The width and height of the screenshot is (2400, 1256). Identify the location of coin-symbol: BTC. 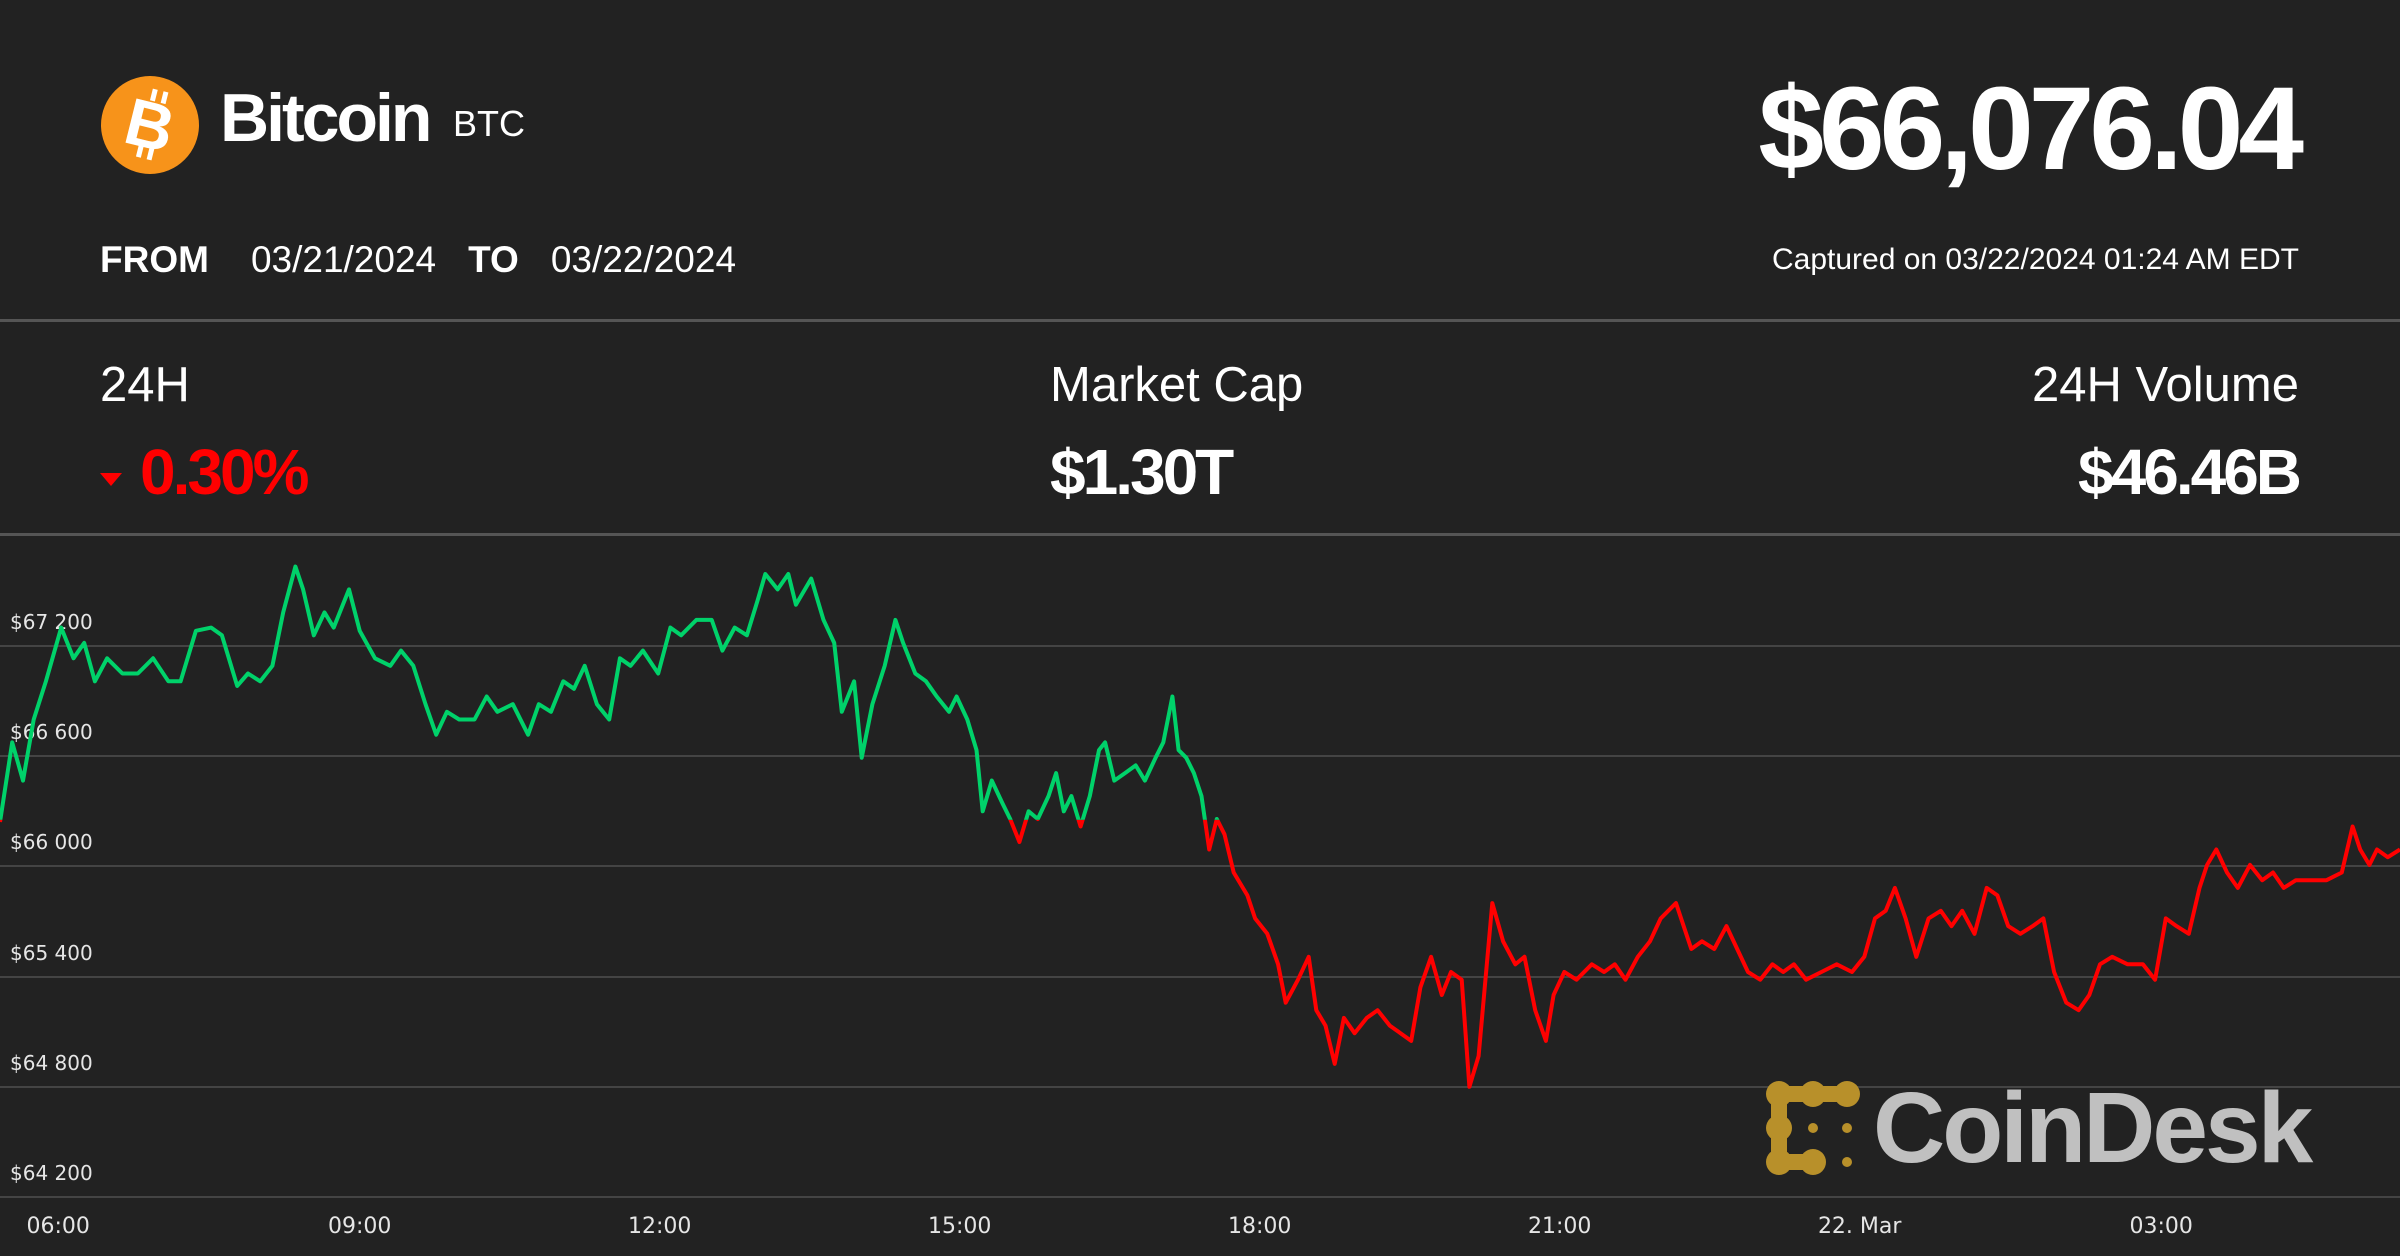
(489, 123).